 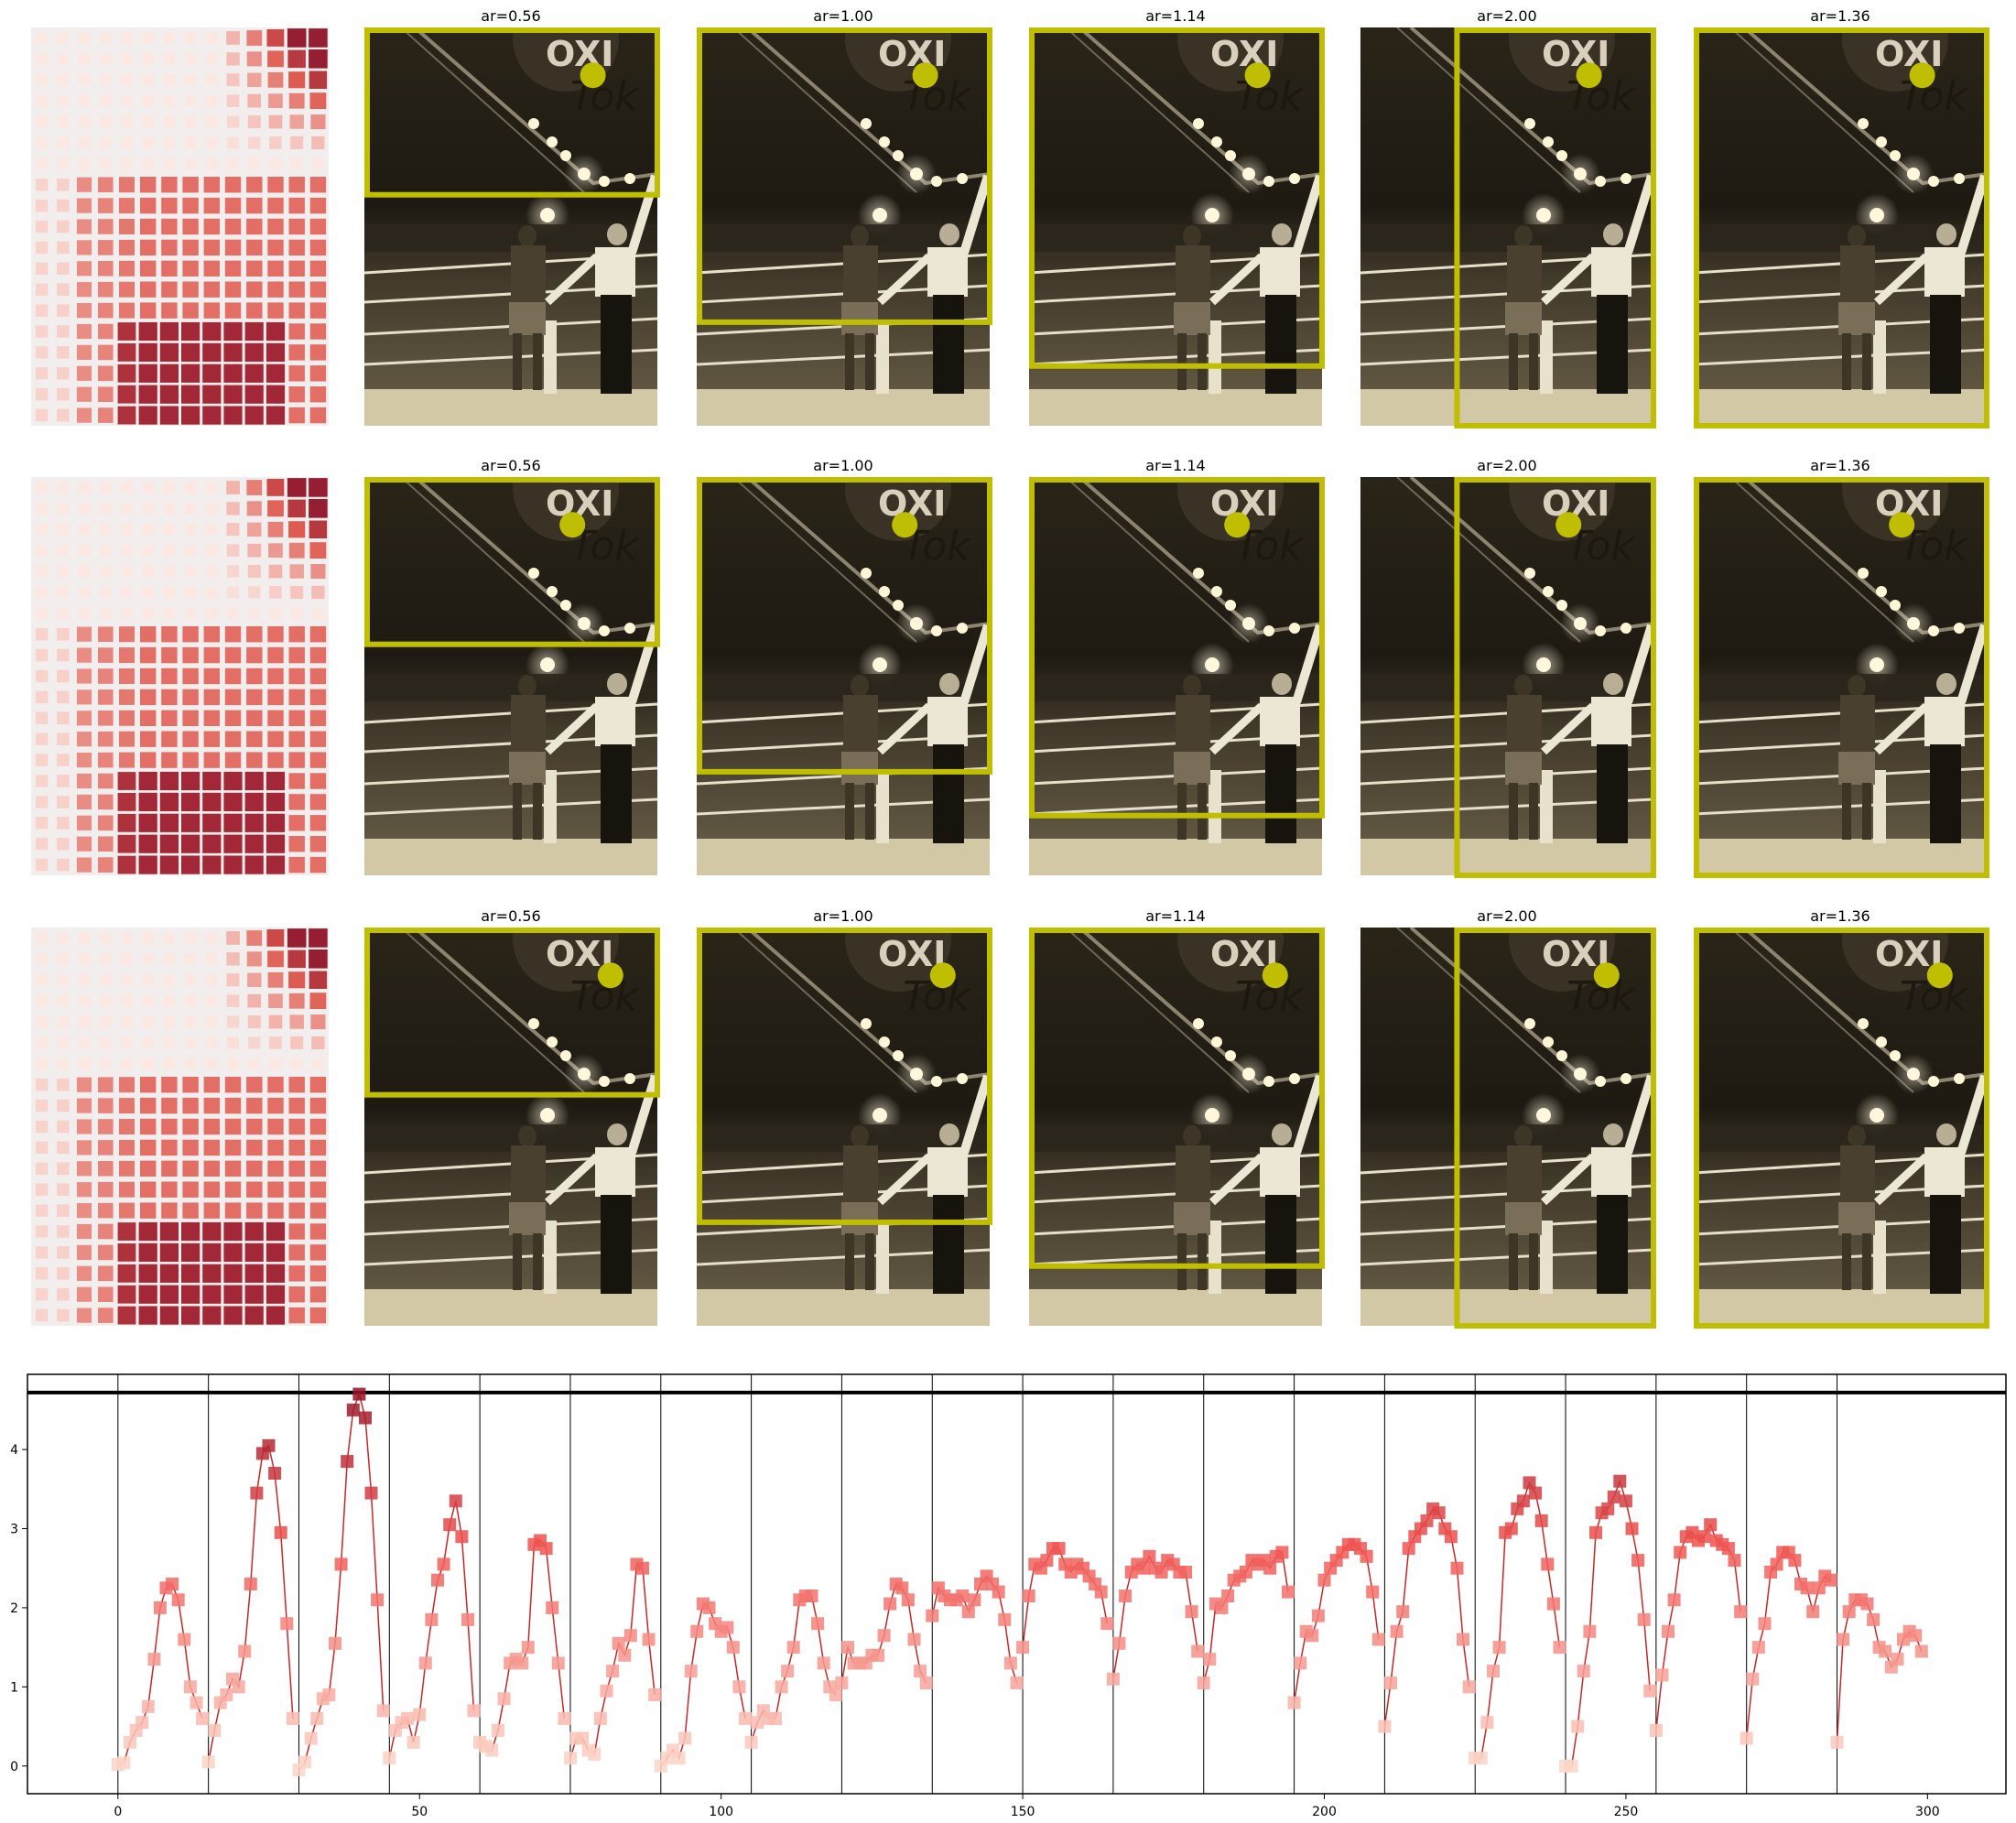 What do you see at coordinates (1175, 16) in the screenshot?
I see `panel-title: ar=1.14` at bounding box center [1175, 16].